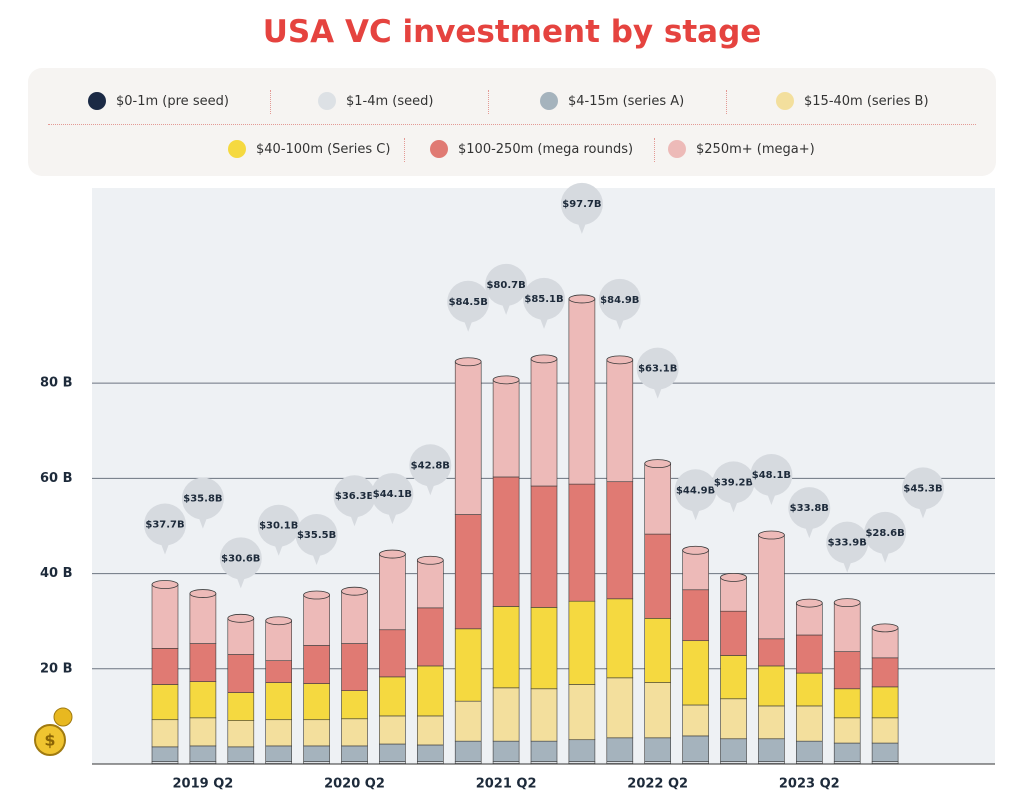 The image size is (1024, 804). I want to click on total-label: $35.8B, so click(202, 499).